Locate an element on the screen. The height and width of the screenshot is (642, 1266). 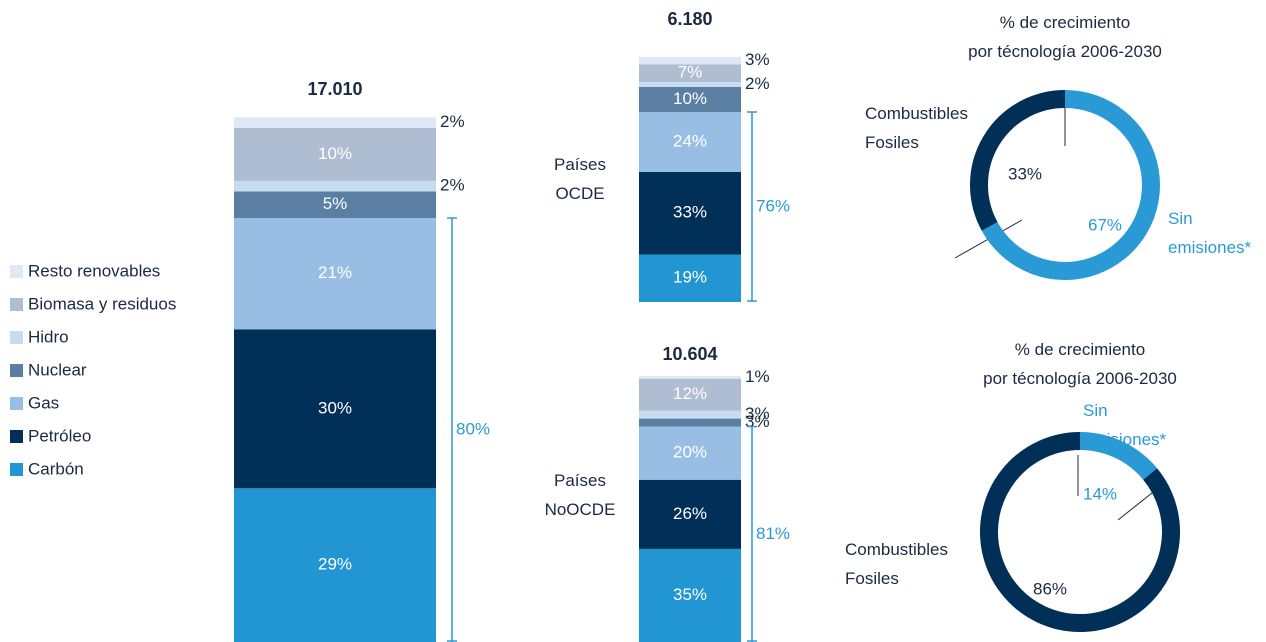
value-label: 21% is located at coordinates (335, 272).